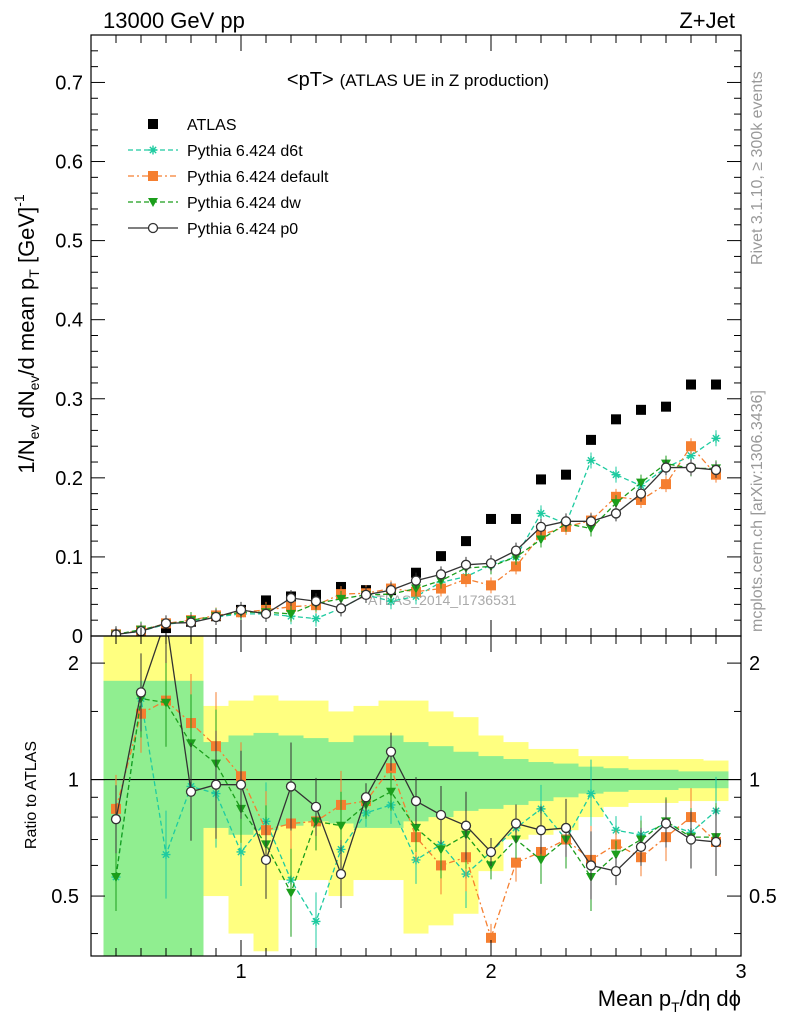 This screenshot has height=1024, width=786. What do you see at coordinates (258, 177) in the screenshot?
I see `legend-label: Pythia 6.424 default` at bounding box center [258, 177].